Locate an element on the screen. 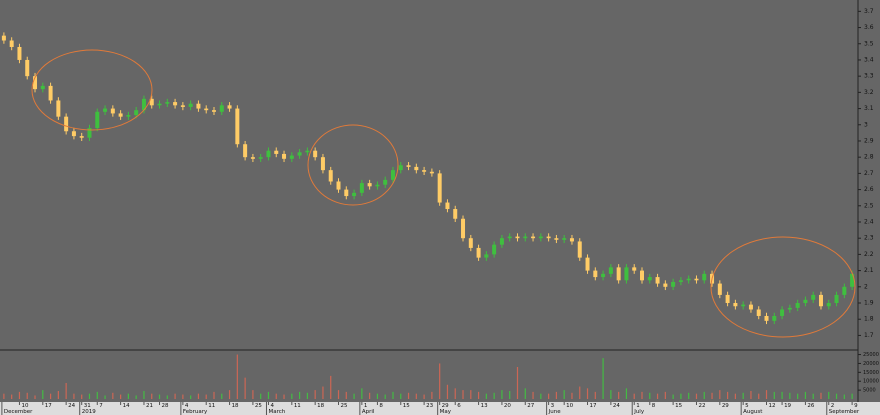  y-tick-label: 3.3 is located at coordinates (869, 76).